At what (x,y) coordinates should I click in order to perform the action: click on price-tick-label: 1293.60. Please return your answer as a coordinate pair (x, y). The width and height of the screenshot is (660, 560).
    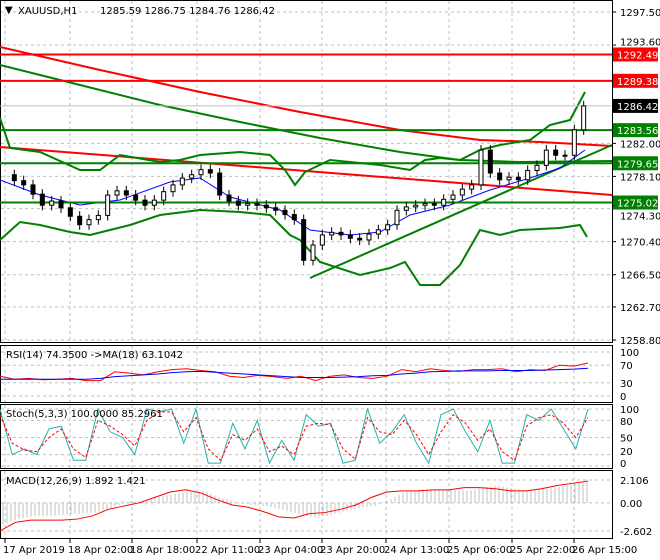
    Looking at the image, I should click on (640, 42).